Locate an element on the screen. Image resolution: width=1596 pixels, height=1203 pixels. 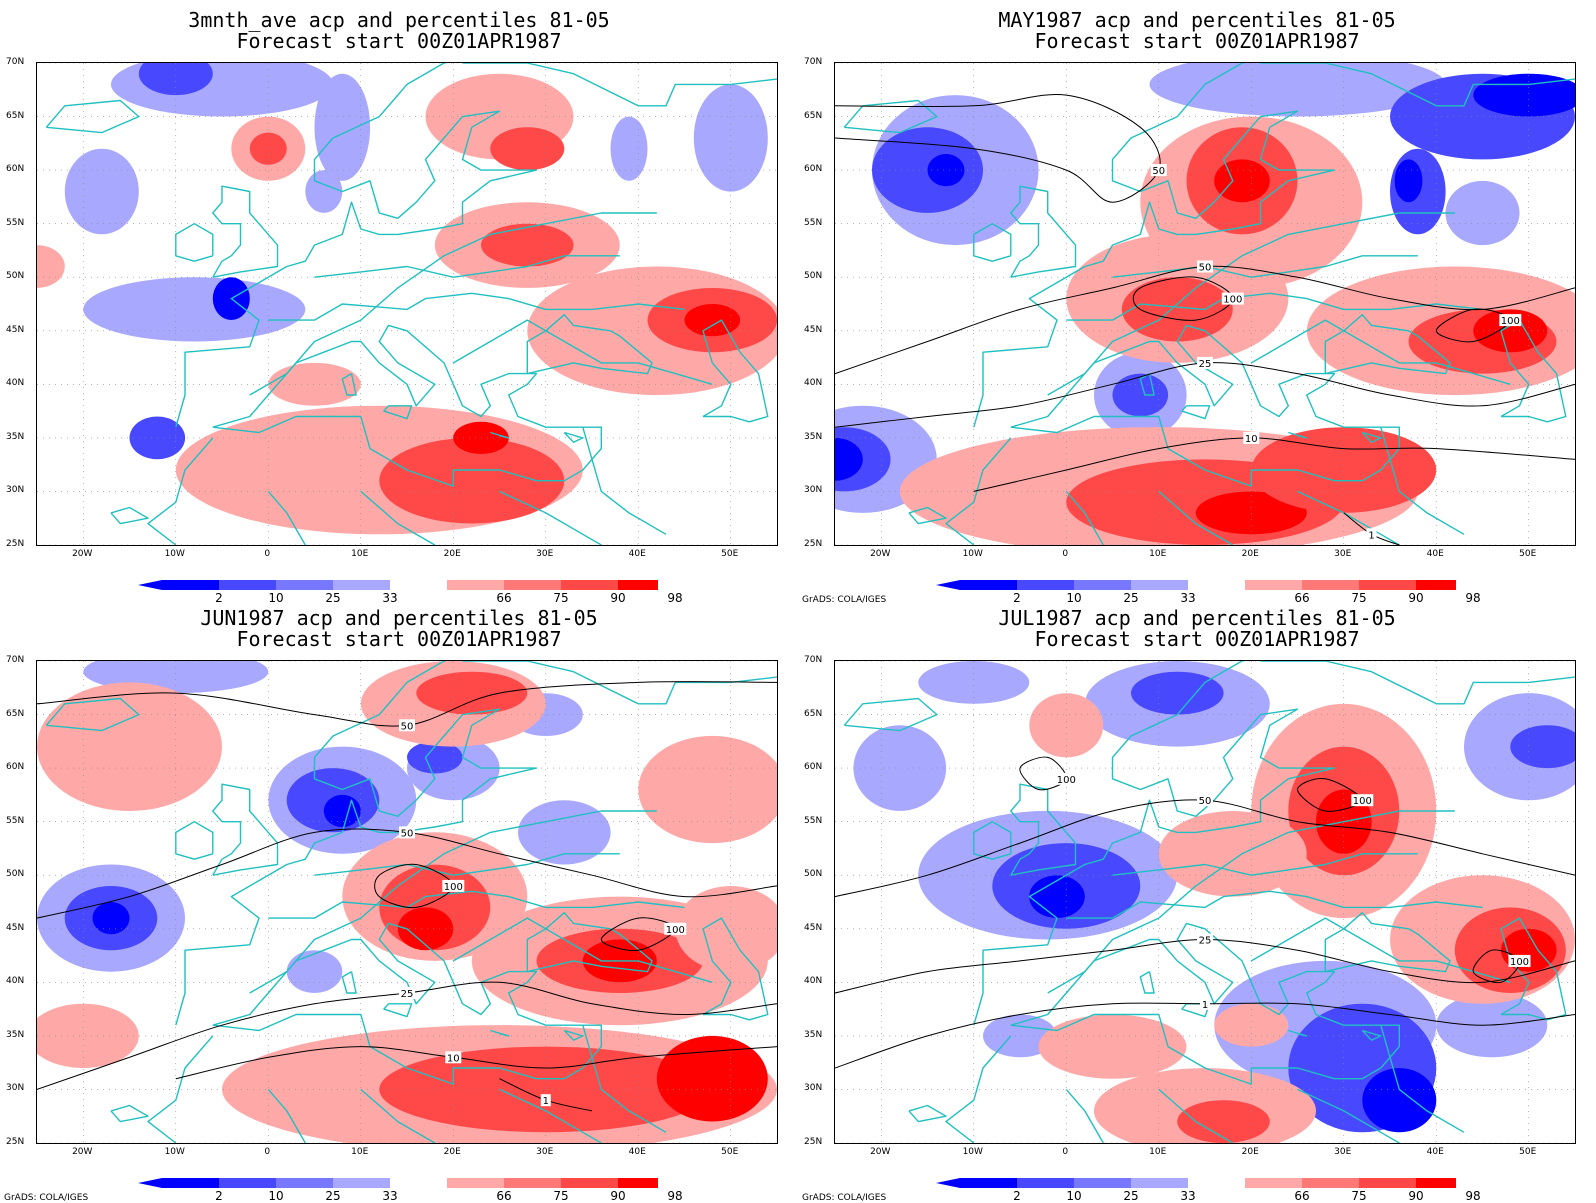
contour-label: 50 is located at coordinates (1205, 268).